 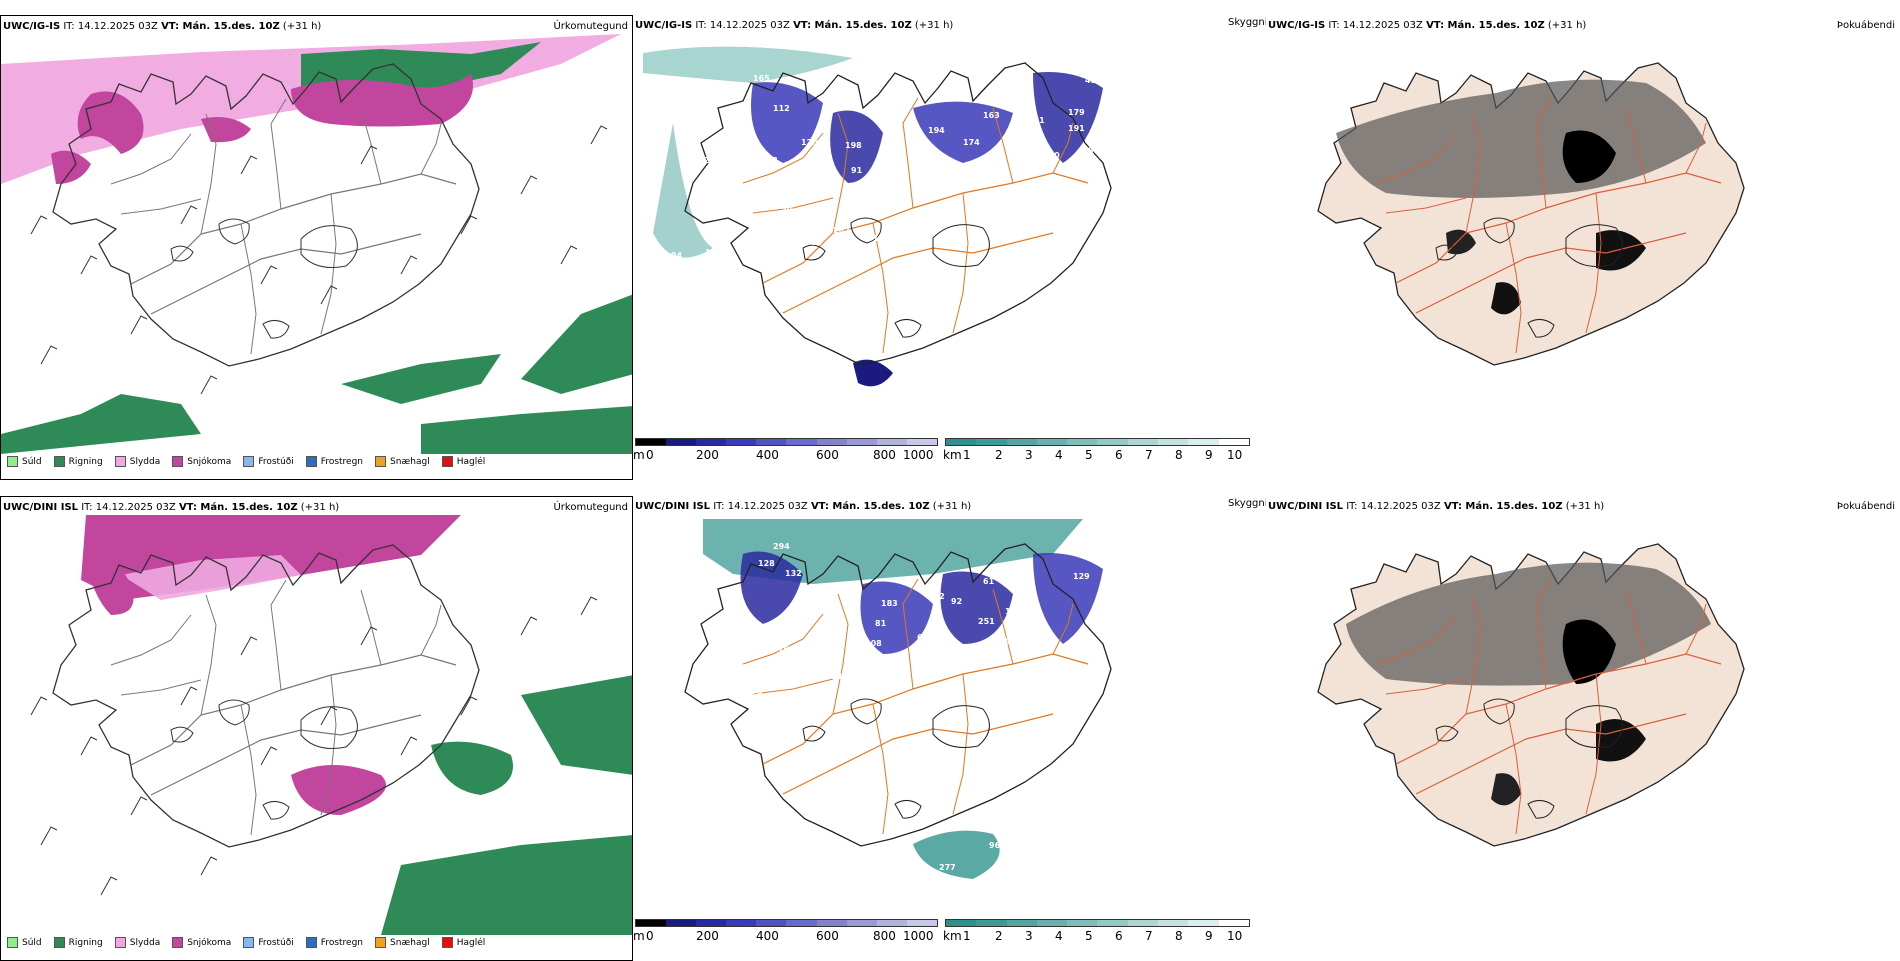 I want to click on cloud-base-label: 131, so click(x=736, y=140).